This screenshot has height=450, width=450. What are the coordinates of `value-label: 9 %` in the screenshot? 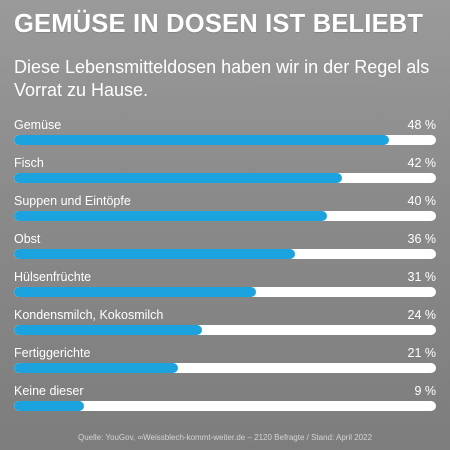 It's located at (425, 391).